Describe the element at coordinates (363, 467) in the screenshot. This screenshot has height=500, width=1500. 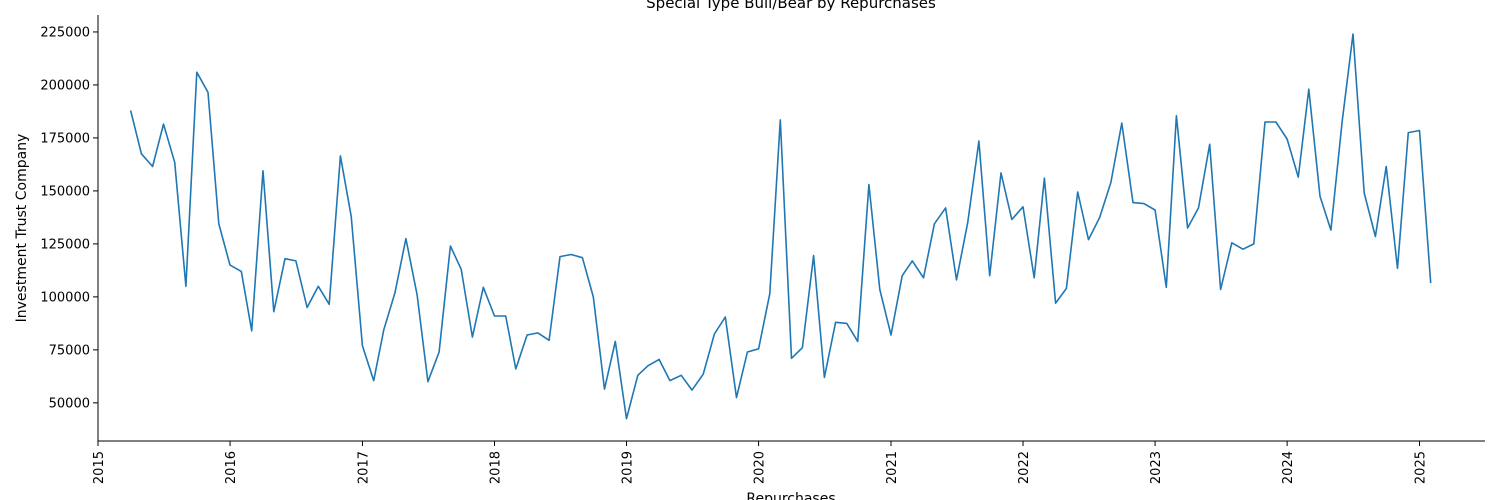
I see `x-tick-label: 2017` at that location.